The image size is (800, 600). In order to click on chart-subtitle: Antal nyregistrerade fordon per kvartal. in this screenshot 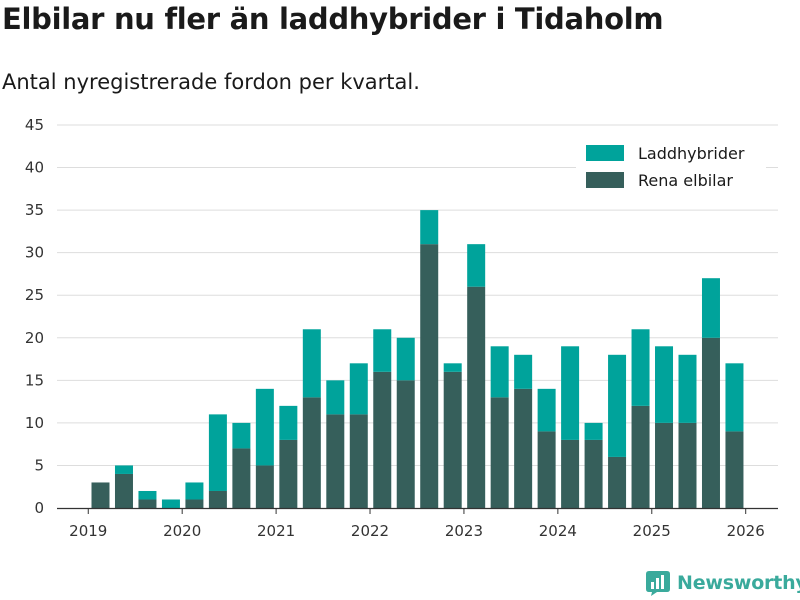, I will do `click(211, 82)`.